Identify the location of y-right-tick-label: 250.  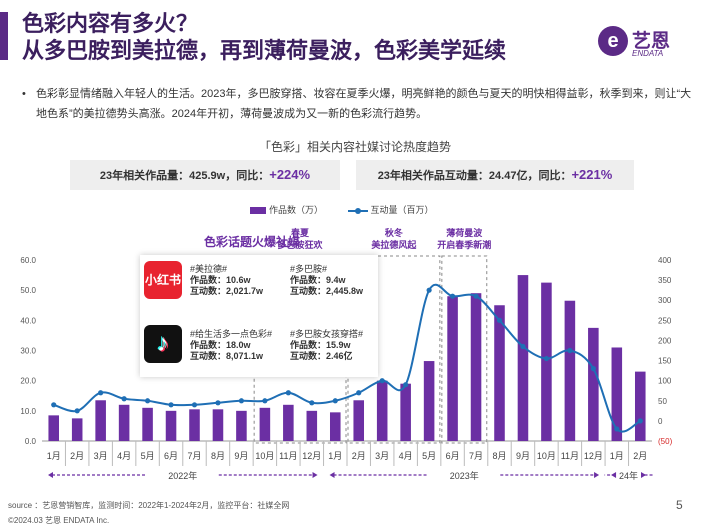
(665, 320).